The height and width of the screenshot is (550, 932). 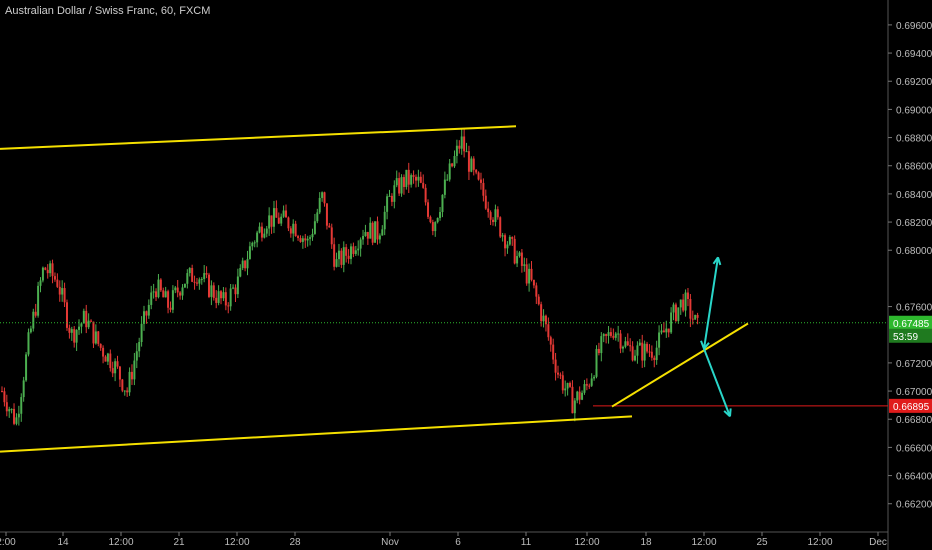 I want to click on y-tick-label: 0.69400, so click(x=914, y=54).